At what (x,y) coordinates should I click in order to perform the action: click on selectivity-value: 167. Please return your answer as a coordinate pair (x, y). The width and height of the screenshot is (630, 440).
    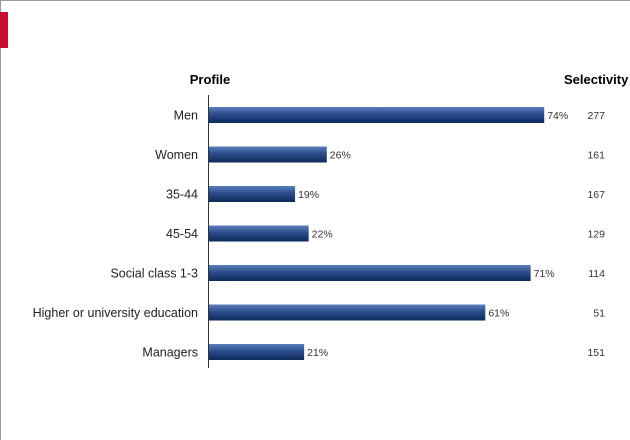
    Looking at the image, I should click on (596, 195).